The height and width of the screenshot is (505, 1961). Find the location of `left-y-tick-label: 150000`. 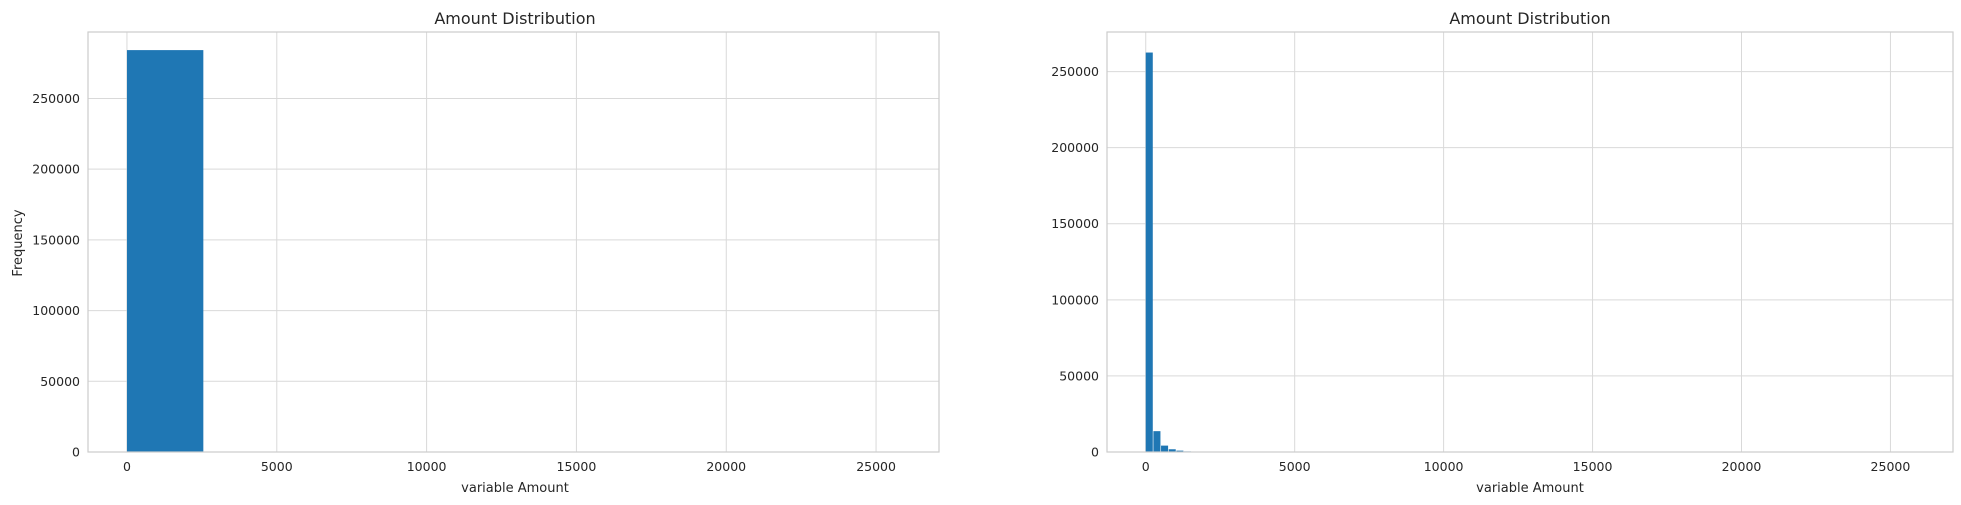

left-y-tick-label: 150000 is located at coordinates (56, 239).